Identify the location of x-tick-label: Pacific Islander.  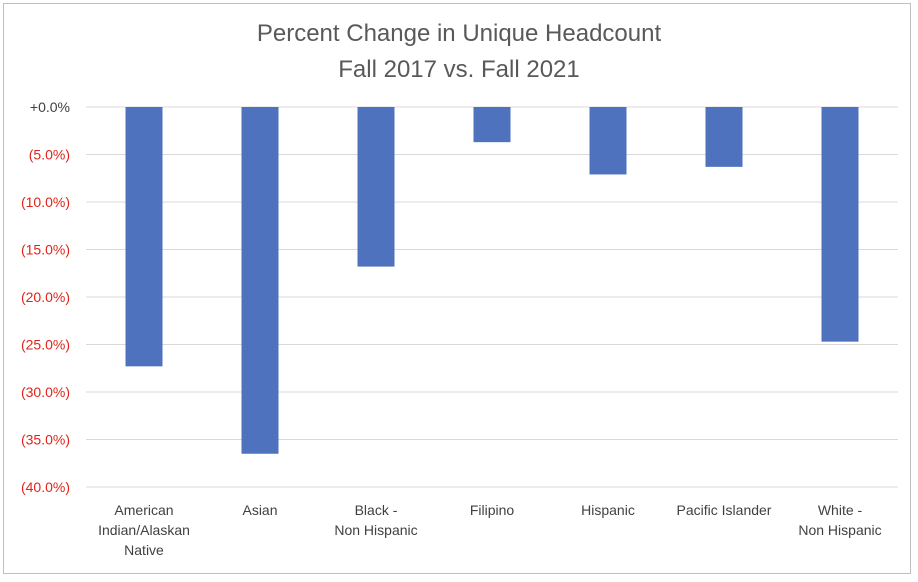
(724, 510).